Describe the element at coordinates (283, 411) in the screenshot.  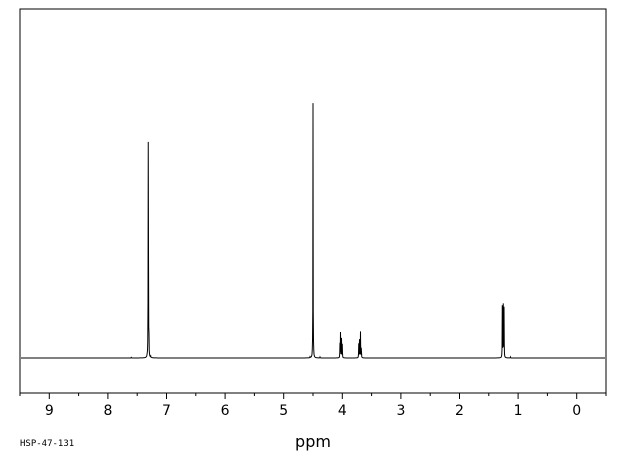
I see `x-tick-label: 5` at that location.